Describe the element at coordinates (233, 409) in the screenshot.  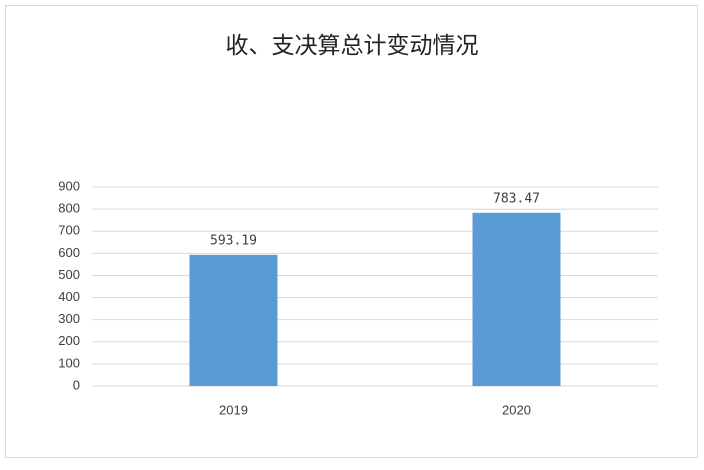
I see `x-tick-label: 2019` at that location.